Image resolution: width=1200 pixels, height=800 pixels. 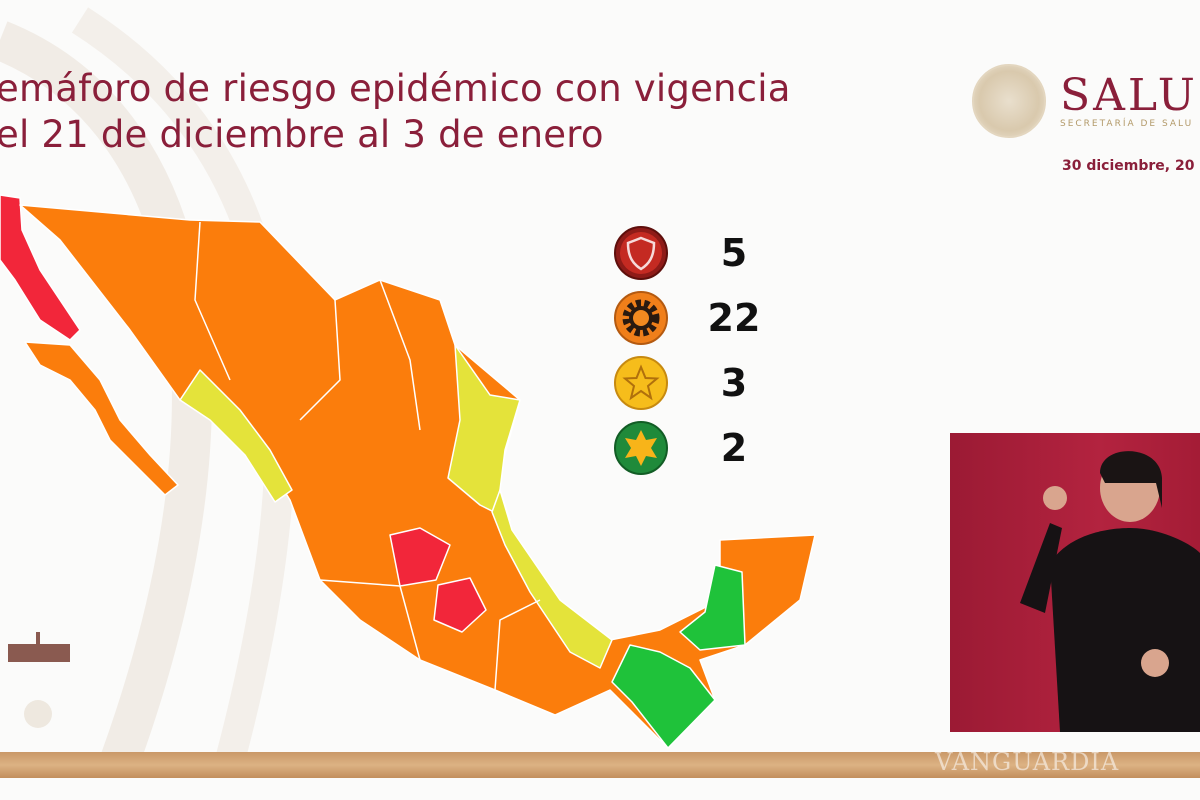 What do you see at coordinates (1009, 101) in the screenshot?
I see `national-seal-icon` at bounding box center [1009, 101].